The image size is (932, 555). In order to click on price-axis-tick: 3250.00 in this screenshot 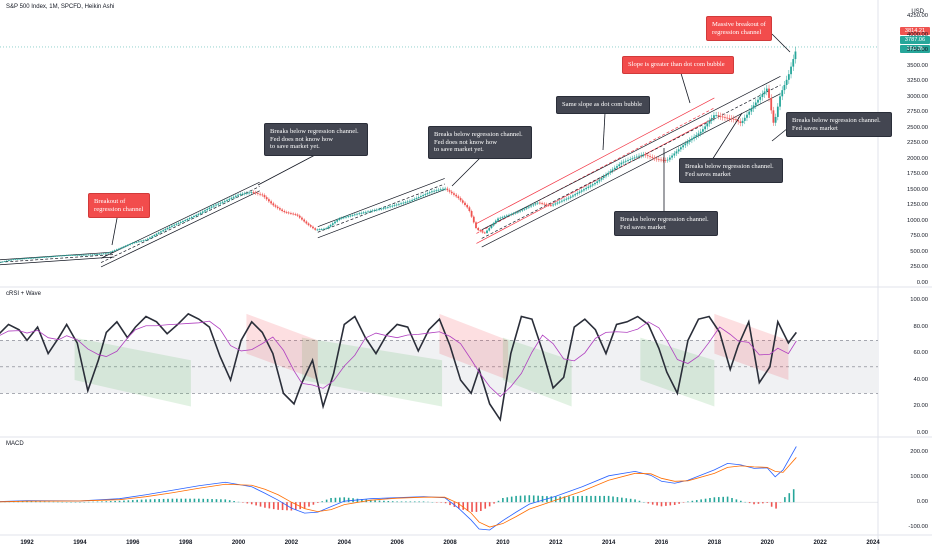, I will do `click(917, 81)`.